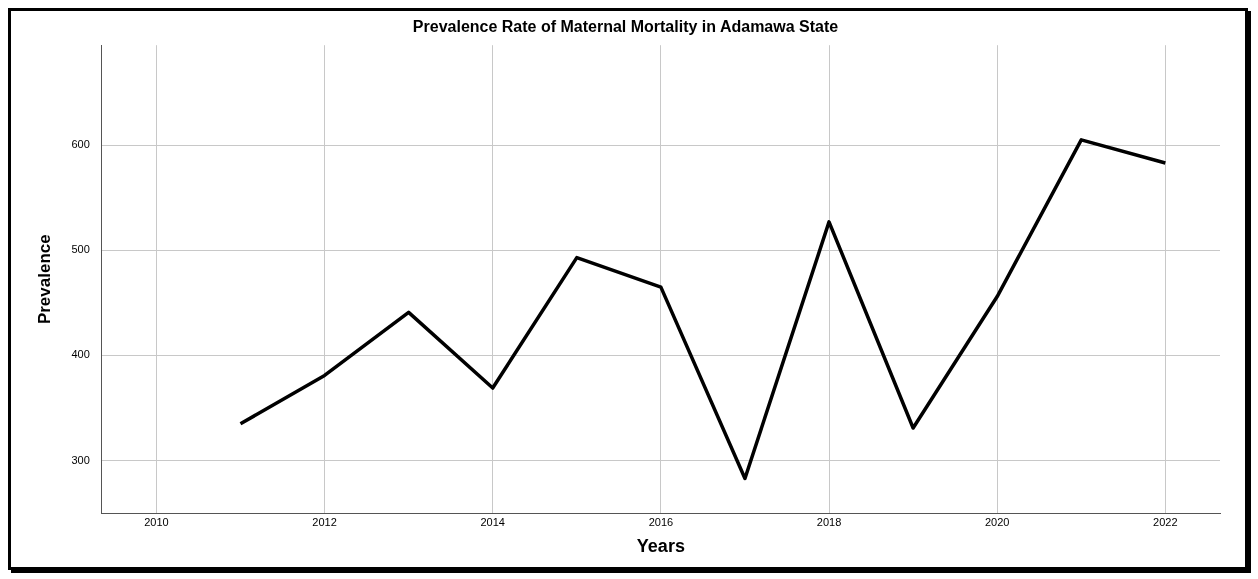 This screenshot has width=1258, height=579. What do you see at coordinates (80, 249) in the screenshot?
I see `y-tick-label: 500` at bounding box center [80, 249].